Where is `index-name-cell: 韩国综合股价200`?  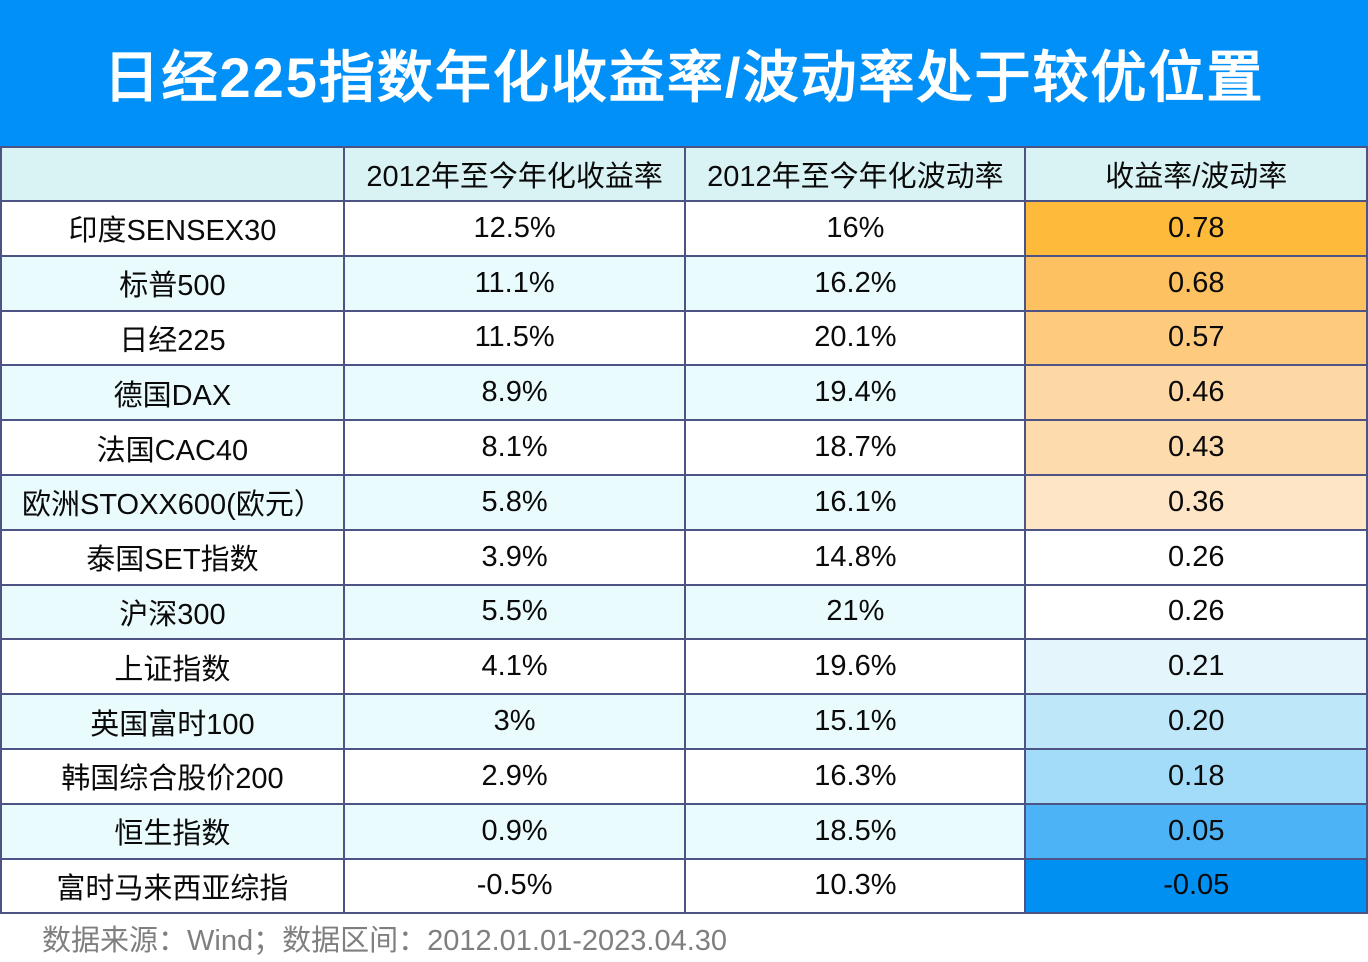
index-name-cell: 韩国综合股价200 is located at coordinates (172, 776).